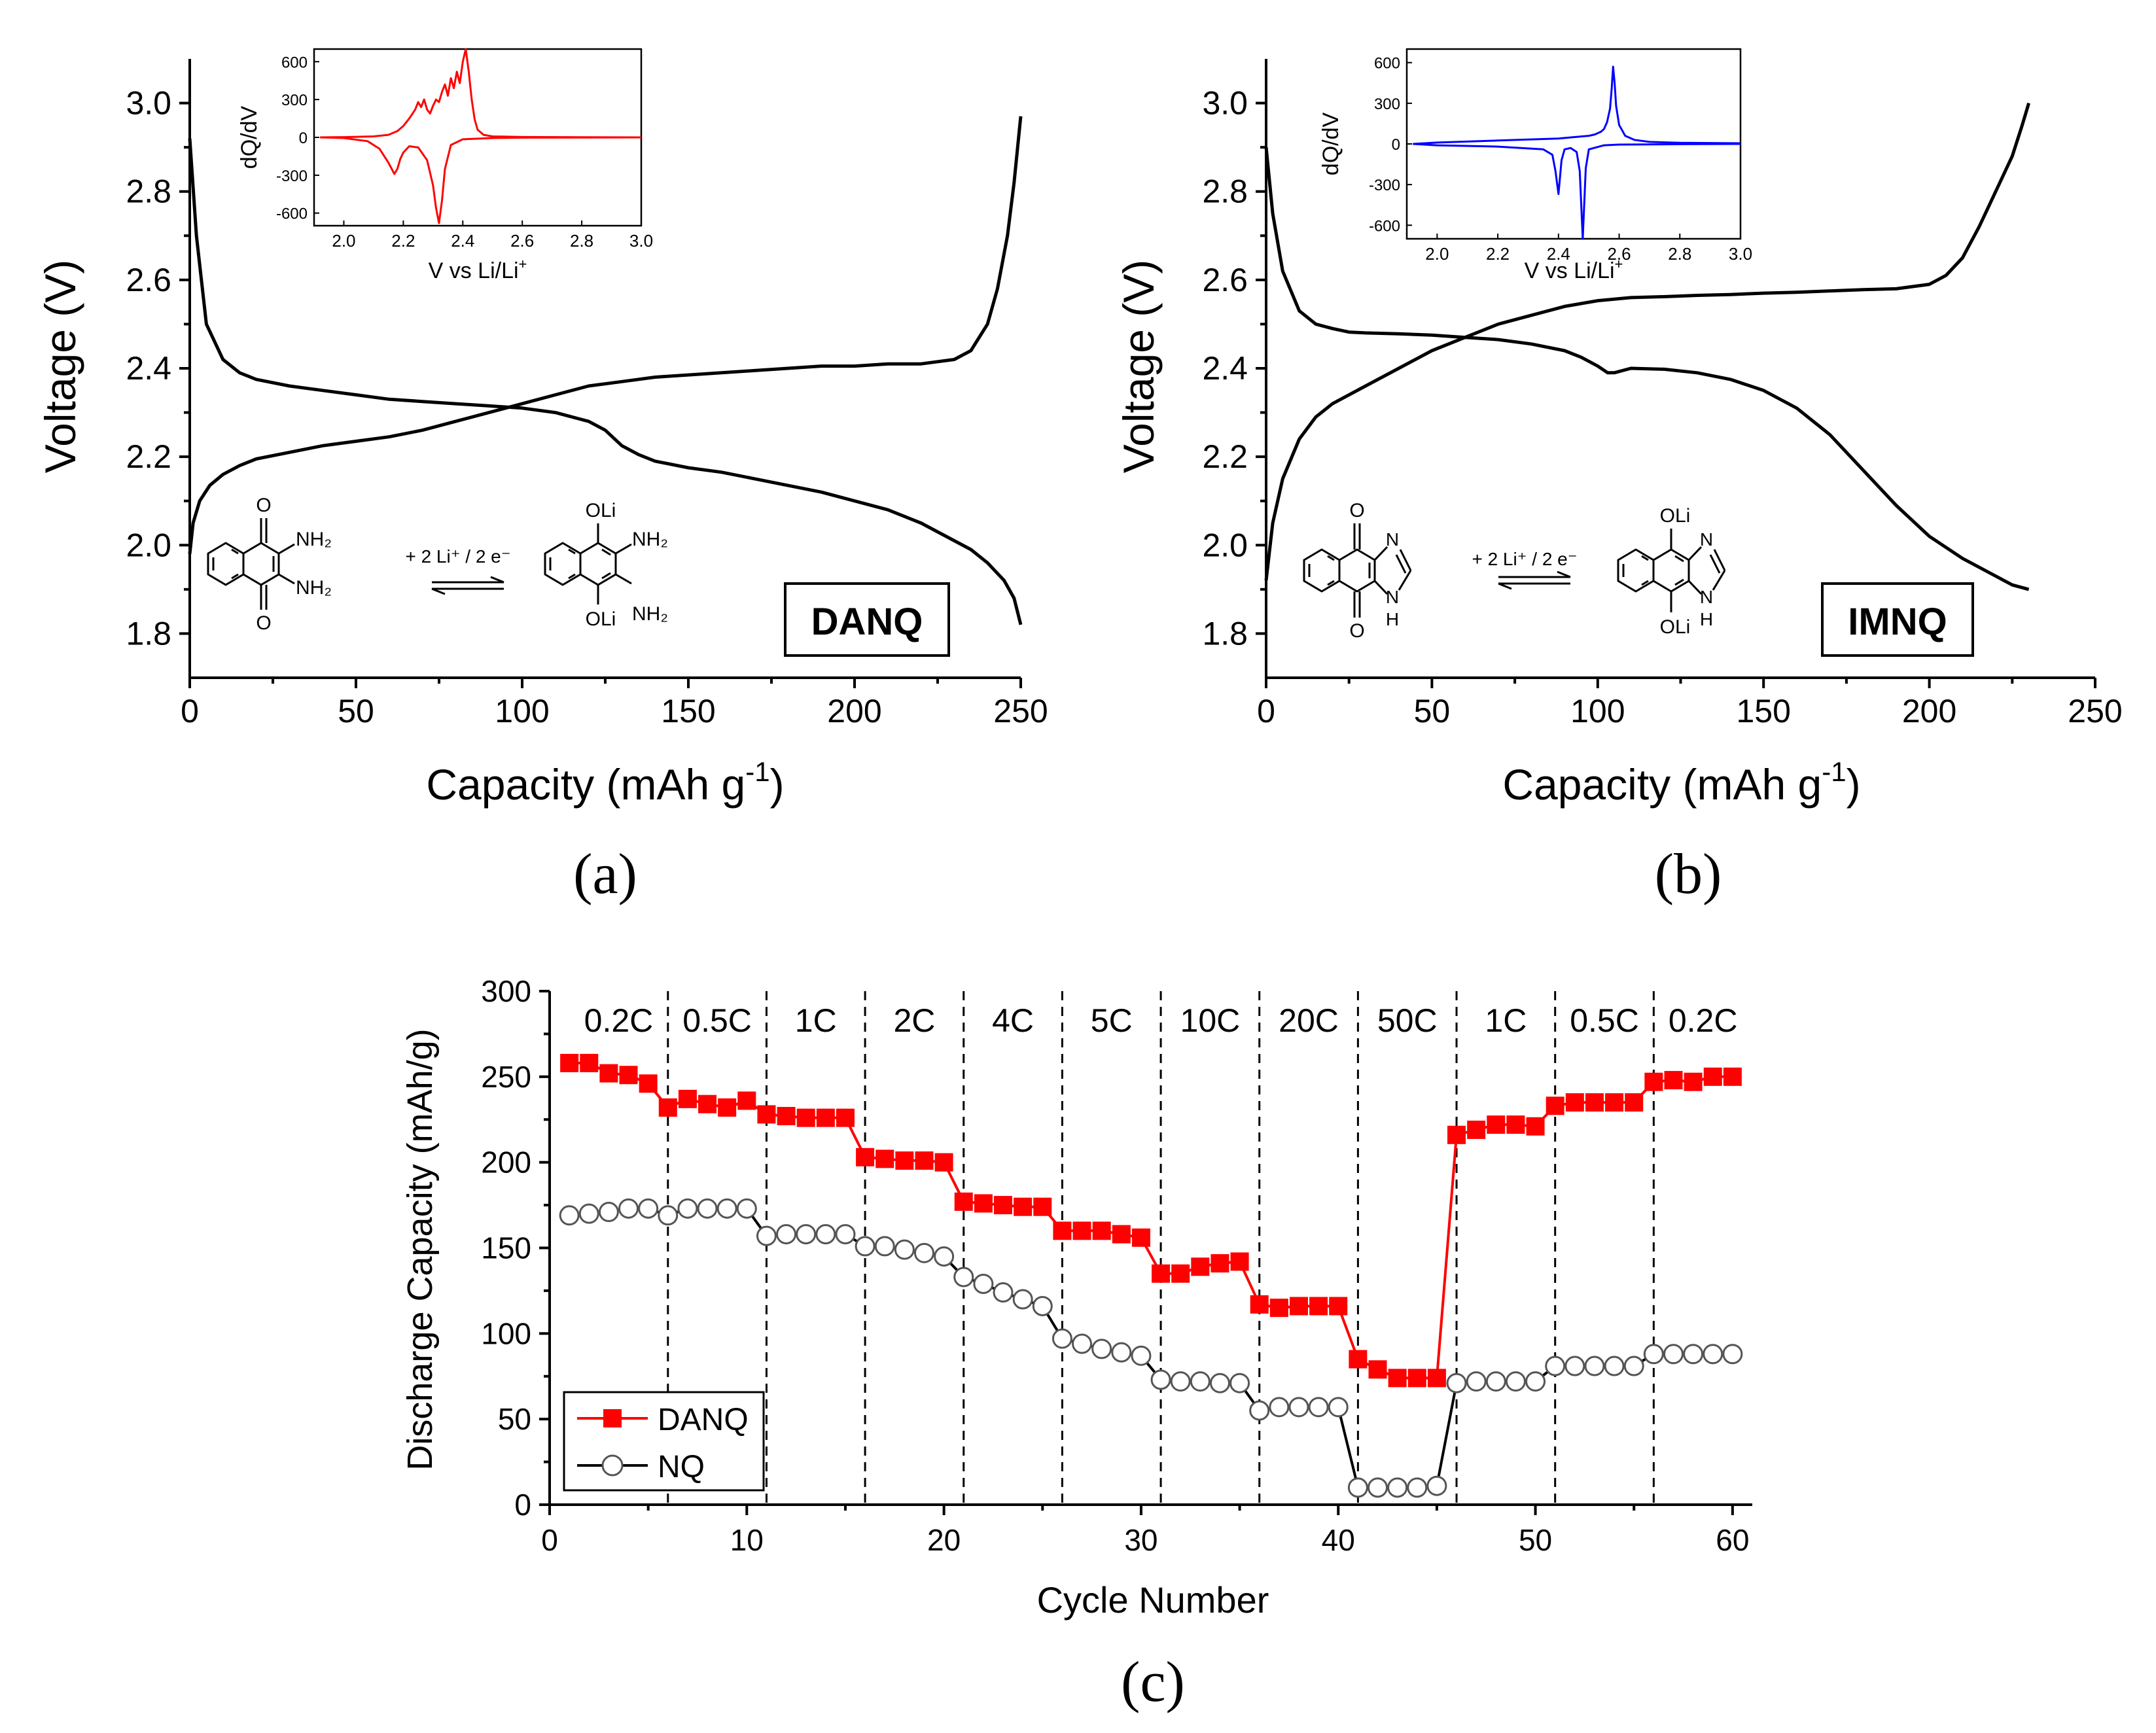  What do you see at coordinates (462, 241) in the screenshot?
I see `inset-x-tick-label: 2.4` at bounding box center [462, 241].